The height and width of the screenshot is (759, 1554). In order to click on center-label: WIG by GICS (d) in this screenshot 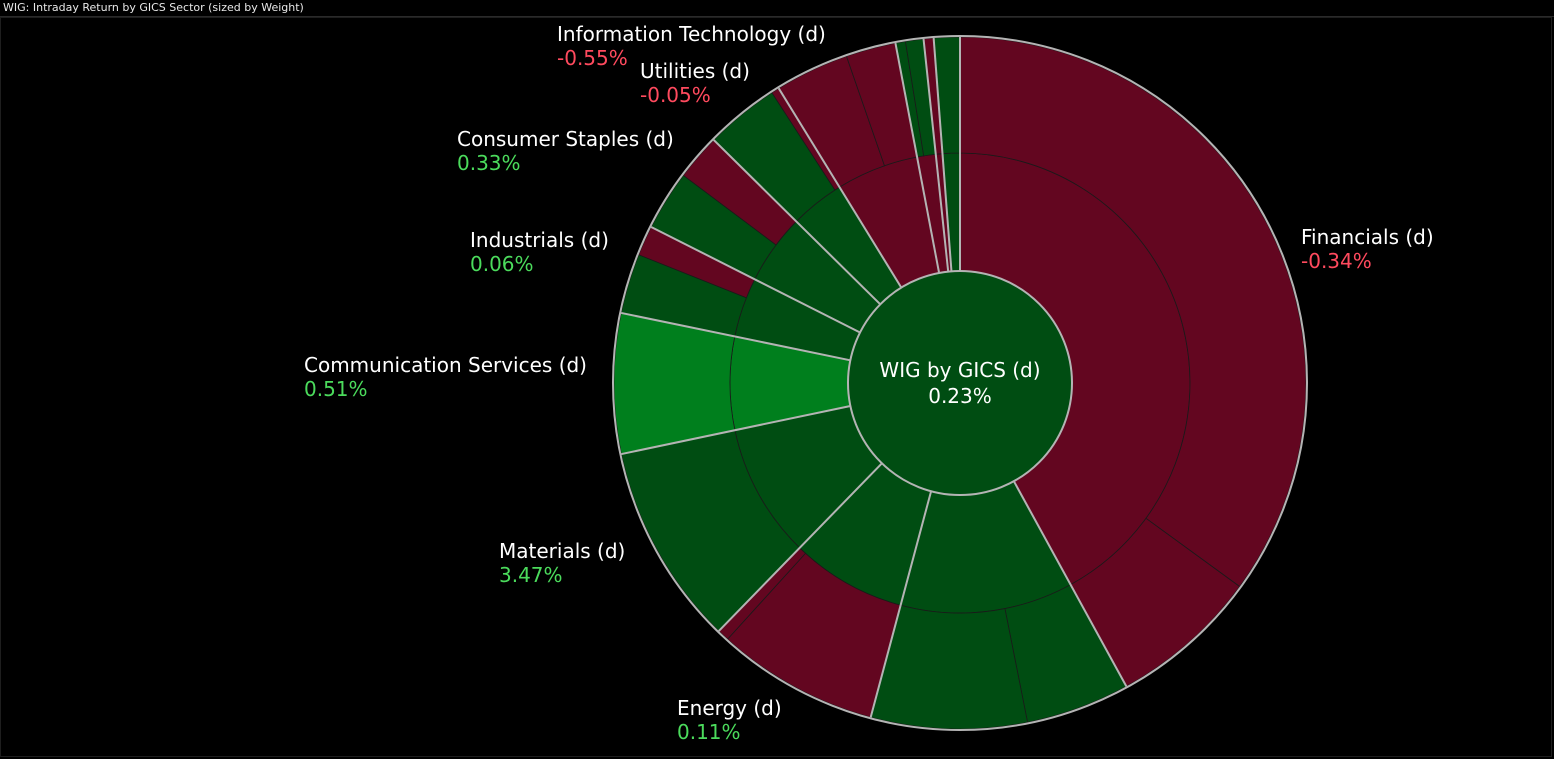, I will do `click(959, 370)`.